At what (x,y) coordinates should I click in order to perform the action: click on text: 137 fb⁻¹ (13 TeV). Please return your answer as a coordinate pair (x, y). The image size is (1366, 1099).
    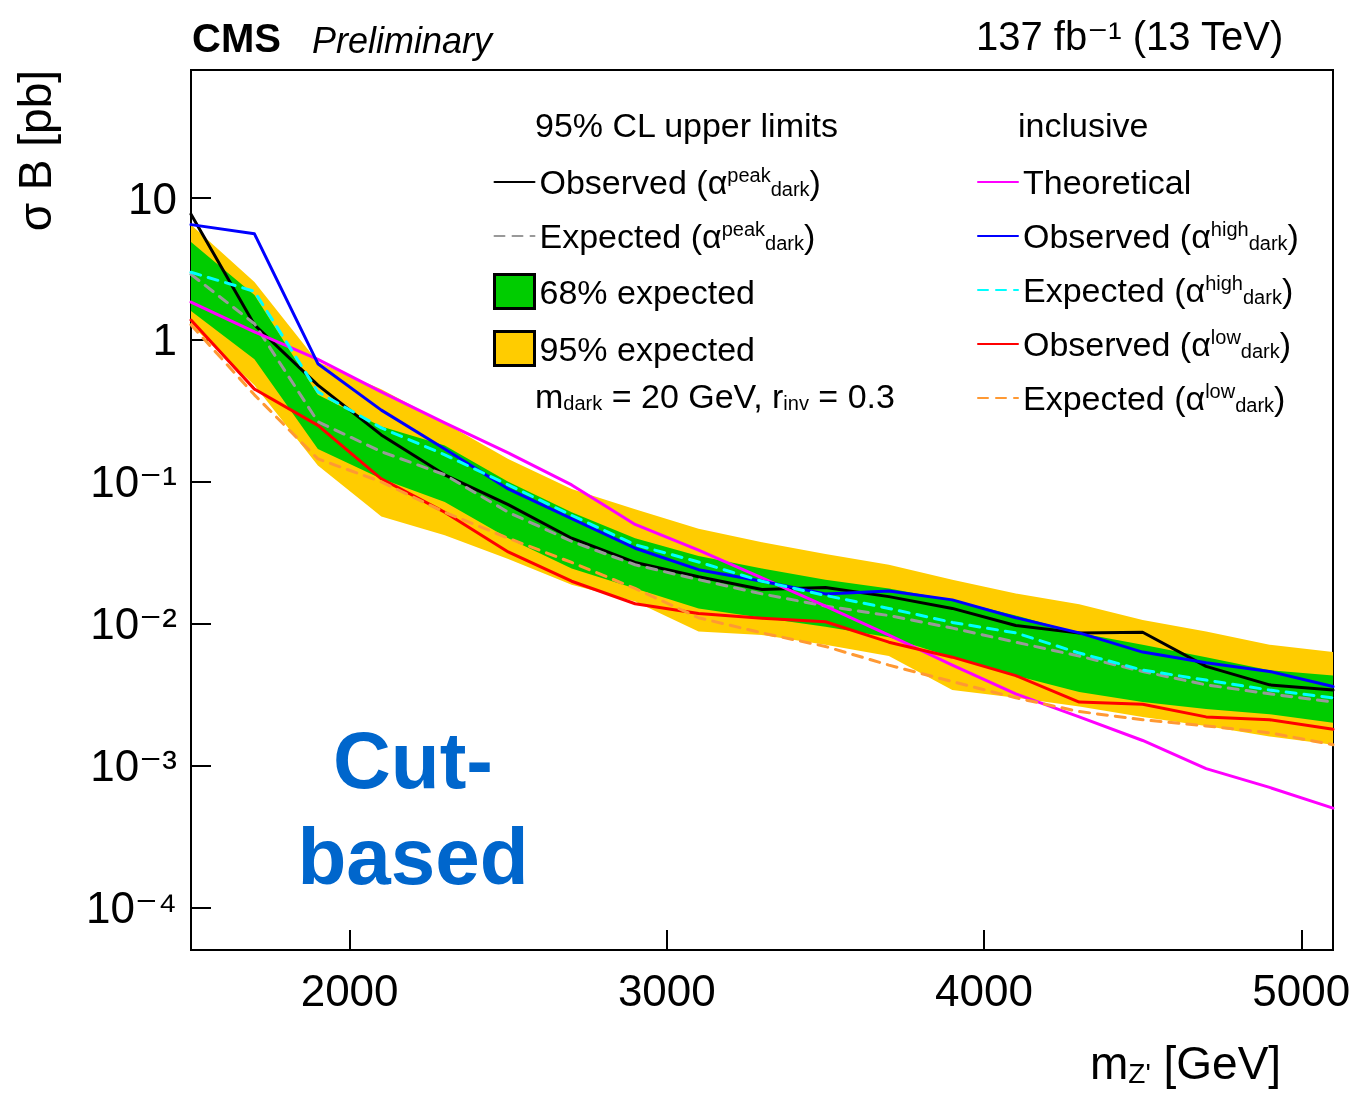
    Looking at the image, I should click on (1130, 36).